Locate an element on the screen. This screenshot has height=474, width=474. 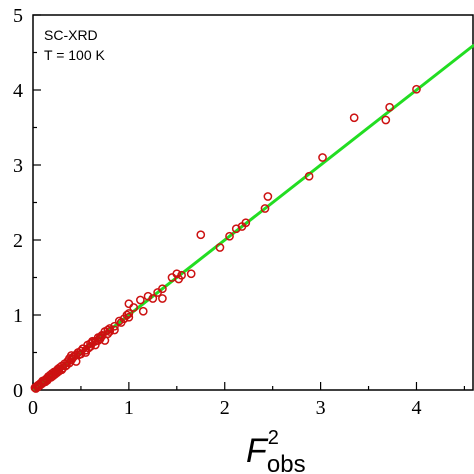
x-tick-label: 2 is located at coordinates (225, 408).